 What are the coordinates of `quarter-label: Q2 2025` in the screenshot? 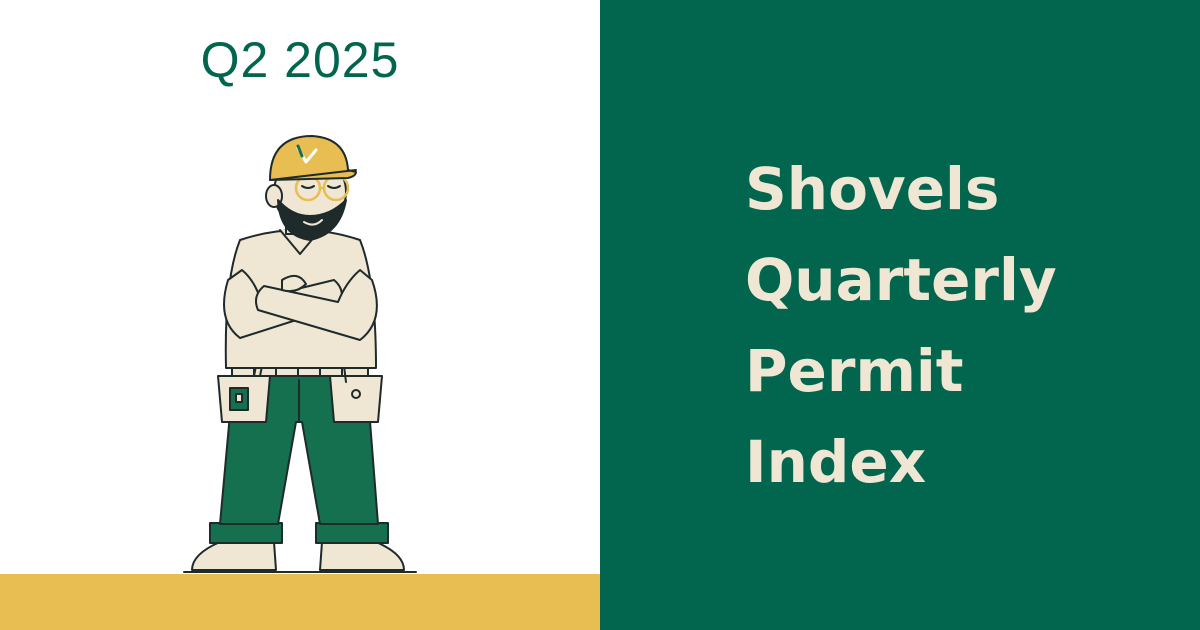 It's located at (300, 60).